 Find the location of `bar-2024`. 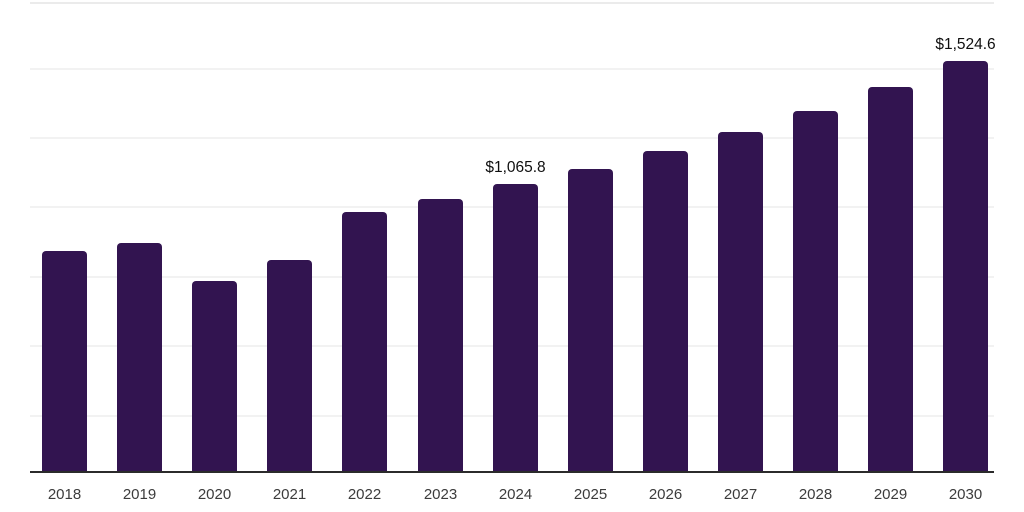

bar-2024 is located at coordinates (515, 327).